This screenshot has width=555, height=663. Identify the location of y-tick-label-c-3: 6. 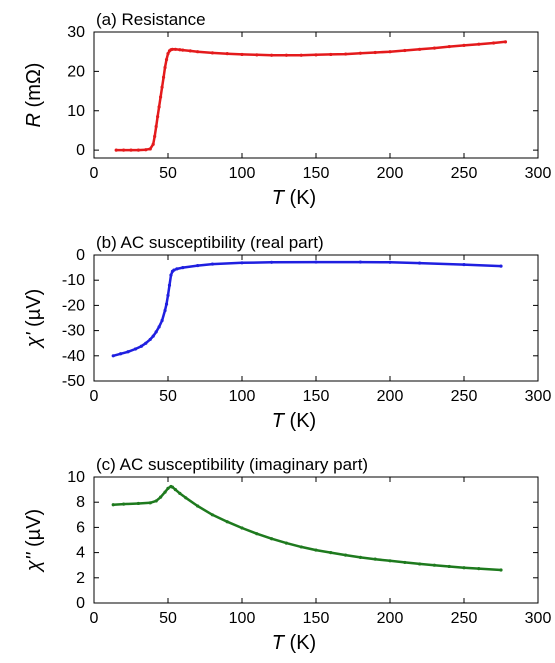
(80, 527).